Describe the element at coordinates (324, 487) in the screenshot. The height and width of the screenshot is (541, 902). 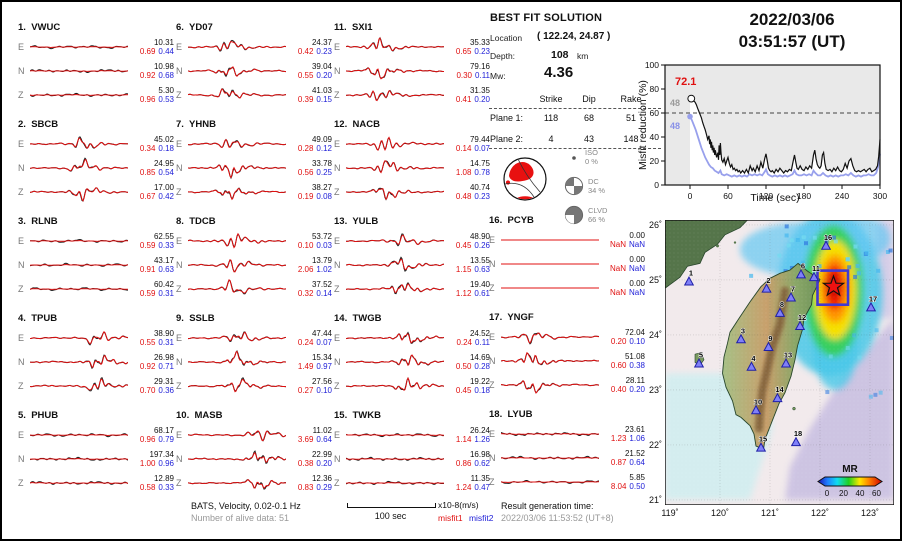
I see `misfit2-value: 0.29` at that location.